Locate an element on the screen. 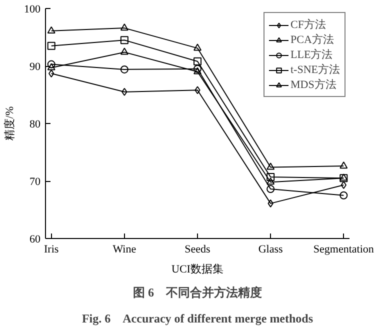 The height and width of the screenshot is (330, 389). legend-label: t-SNE方法 is located at coordinates (315, 69).